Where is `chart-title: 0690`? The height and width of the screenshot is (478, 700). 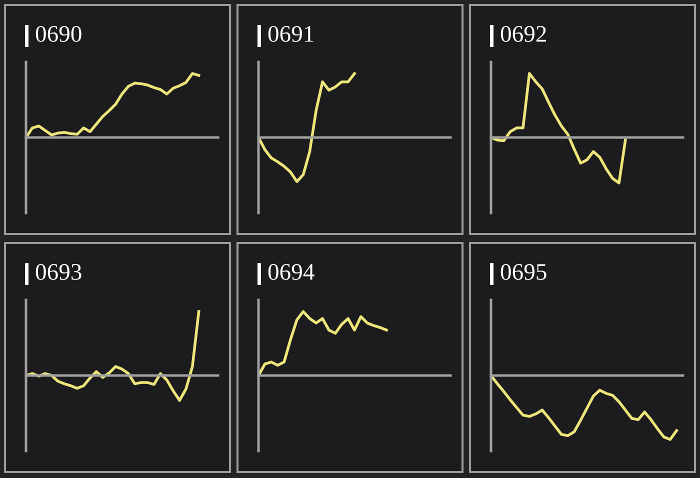
chart-title: 0690 is located at coordinates (59, 34).